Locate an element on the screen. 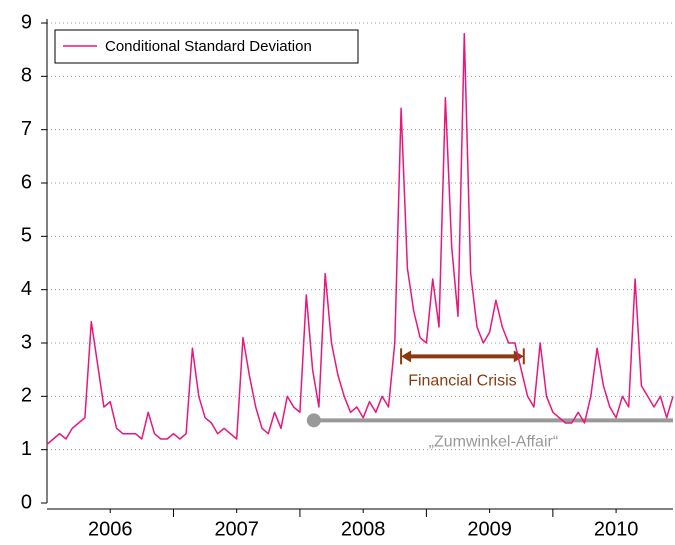 Image resolution: width=675 pixels, height=545 pixels. annotation-label: „Zumwinkel-Affair“ is located at coordinates (494, 442).